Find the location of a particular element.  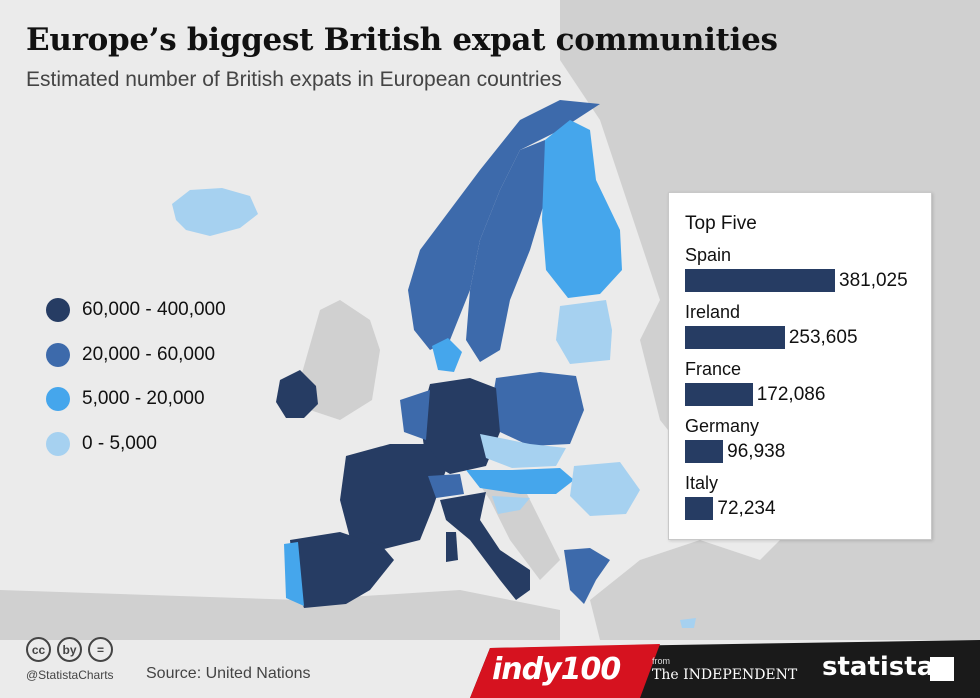

statista-handle: @StatistaCharts is located at coordinates (70, 675).